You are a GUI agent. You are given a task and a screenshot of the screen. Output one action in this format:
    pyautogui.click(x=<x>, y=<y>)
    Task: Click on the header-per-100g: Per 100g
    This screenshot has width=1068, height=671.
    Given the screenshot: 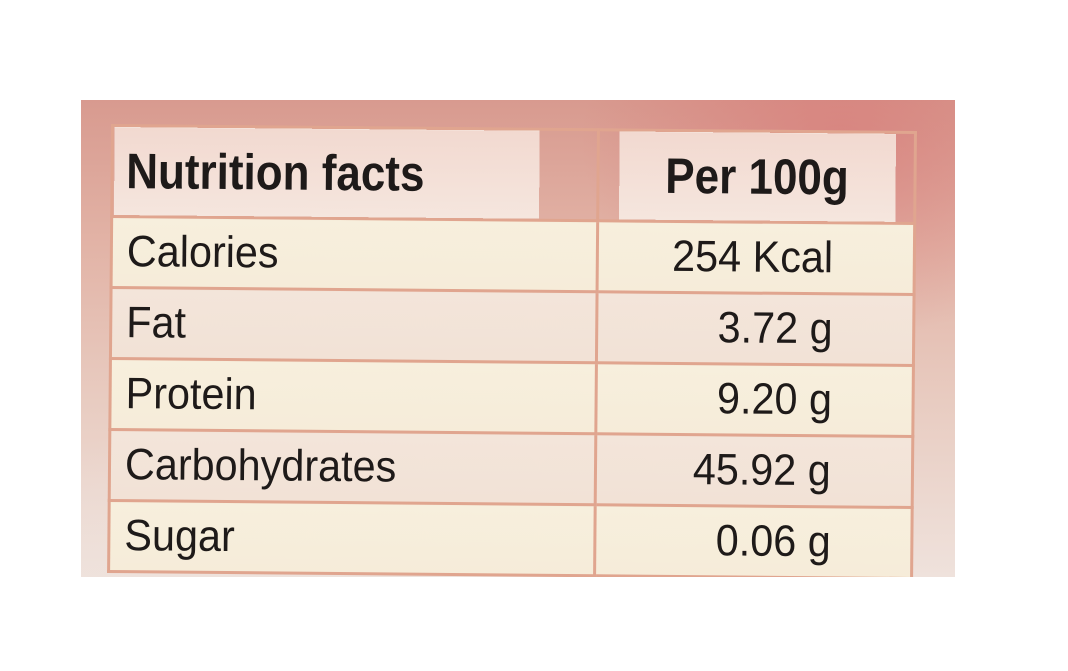 What is the action you would take?
    pyautogui.click(x=756, y=176)
    